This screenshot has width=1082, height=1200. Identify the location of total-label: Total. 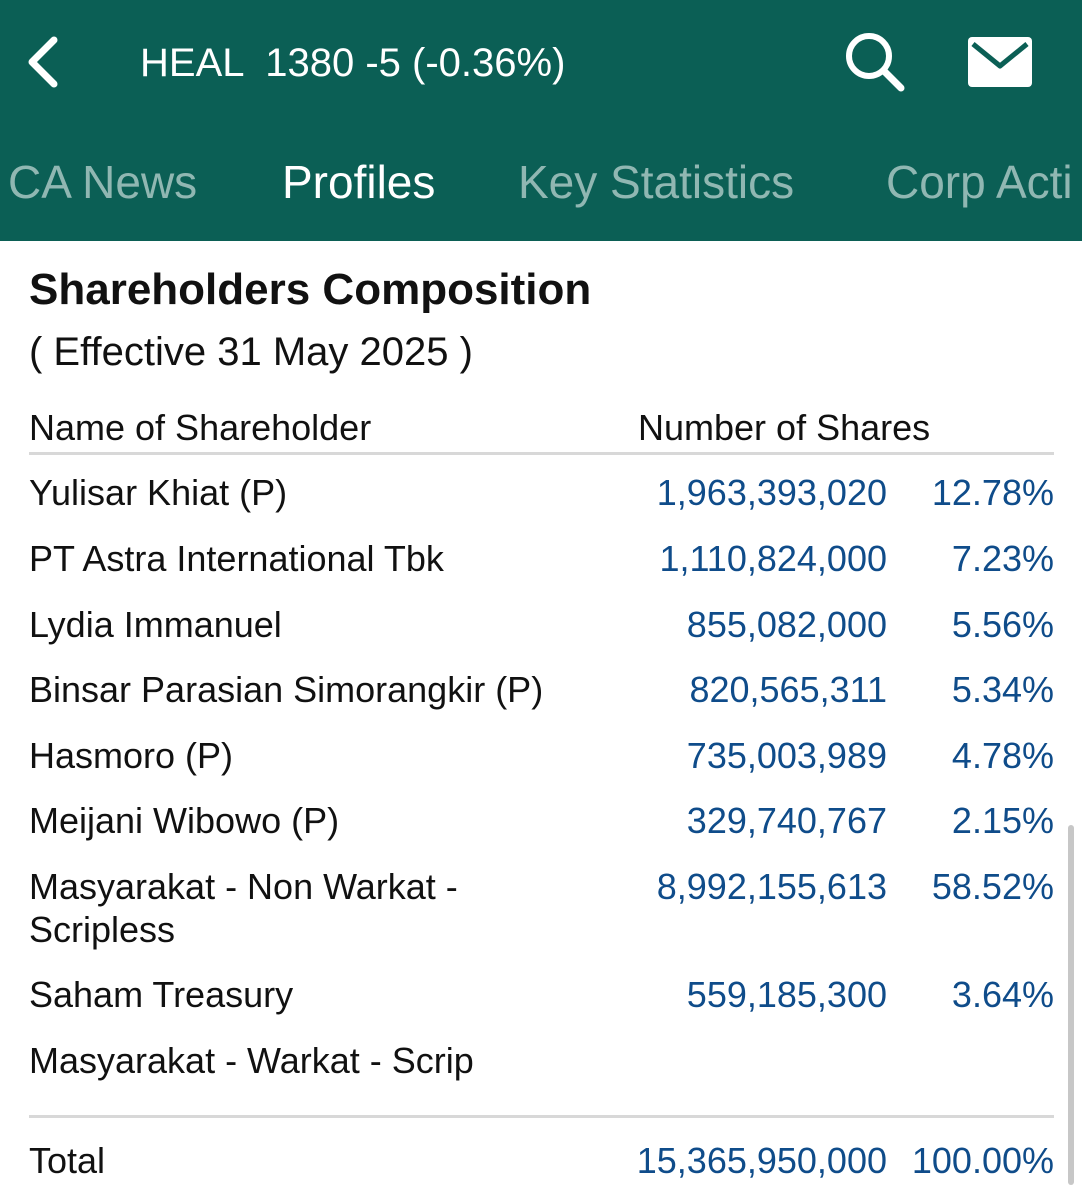
(67, 1160).